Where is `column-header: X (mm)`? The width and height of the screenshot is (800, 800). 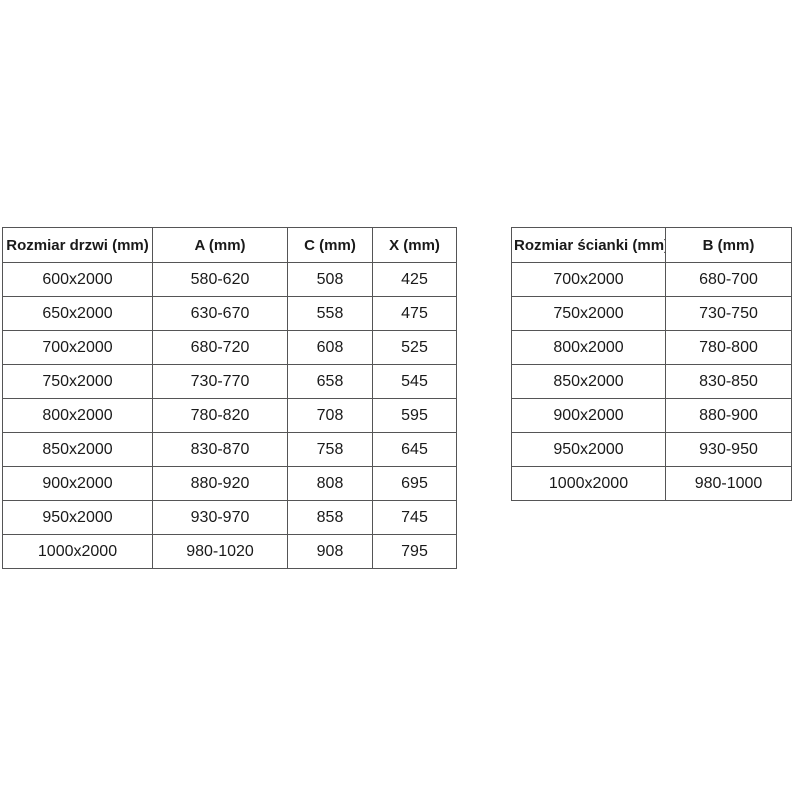
column-header: X (mm) is located at coordinates (414, 245).